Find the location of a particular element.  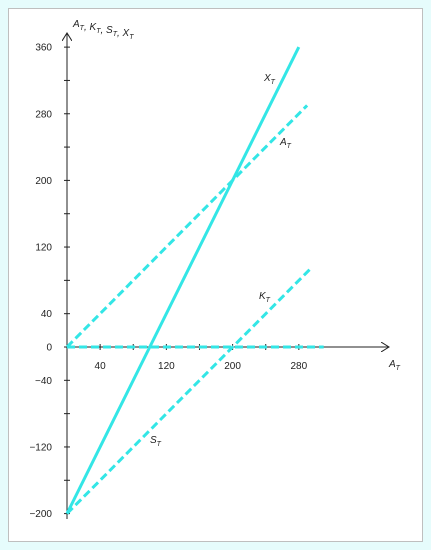

series-label-x-t: XT is located at coordinates (269, 79).